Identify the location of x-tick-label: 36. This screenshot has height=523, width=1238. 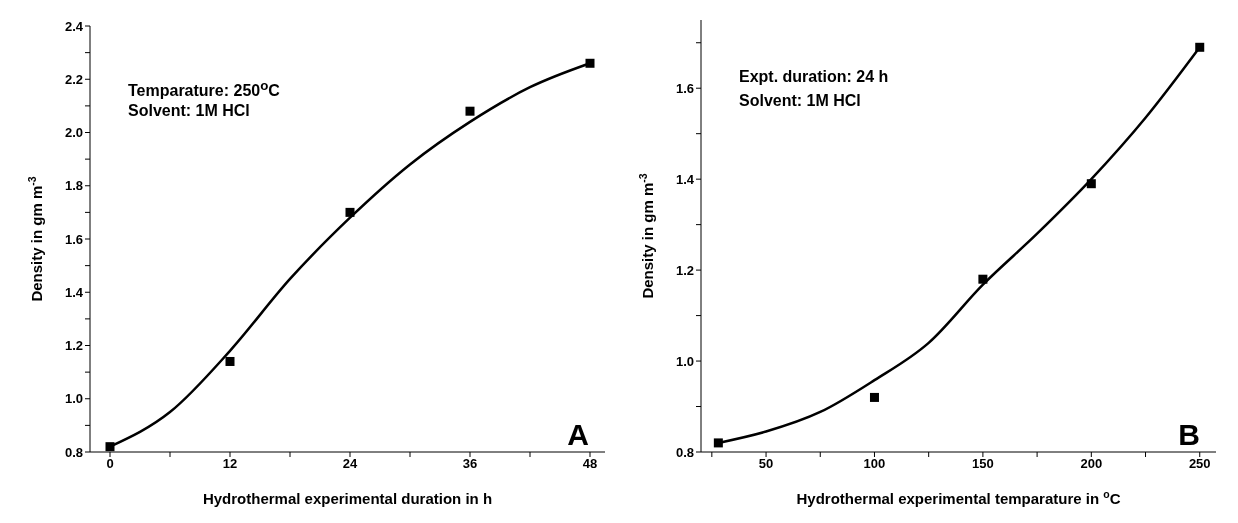
(470, 464).